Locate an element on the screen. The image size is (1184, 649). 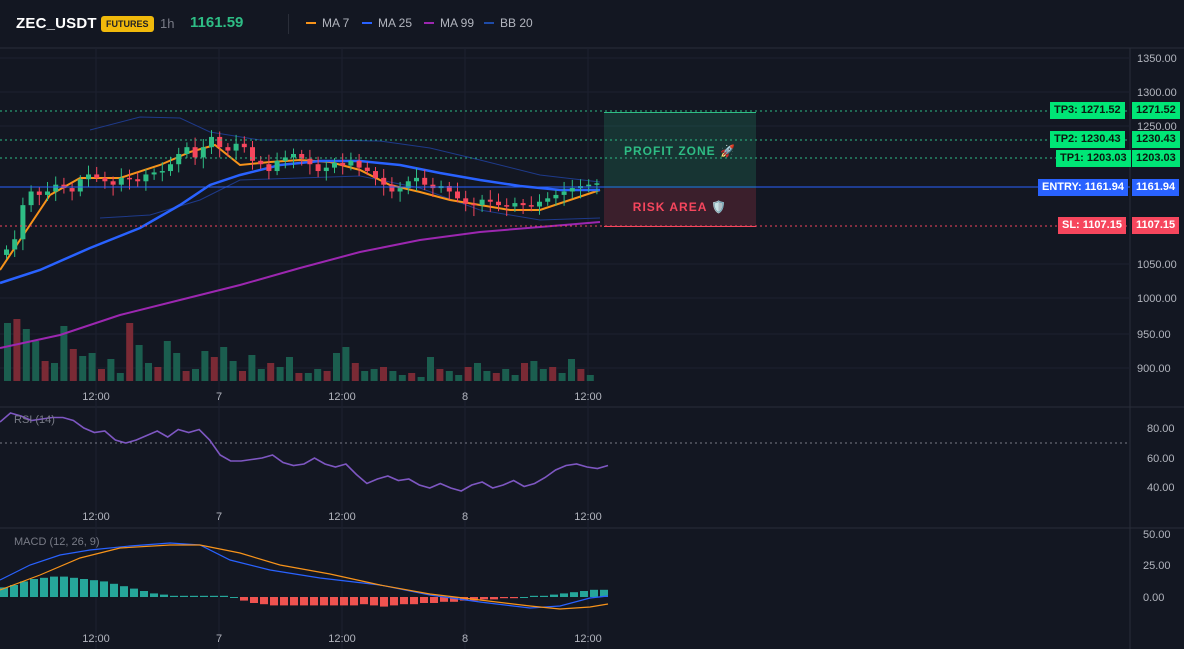
sl-label: SL: 1107.15 is located at coordinates (1092, 225).